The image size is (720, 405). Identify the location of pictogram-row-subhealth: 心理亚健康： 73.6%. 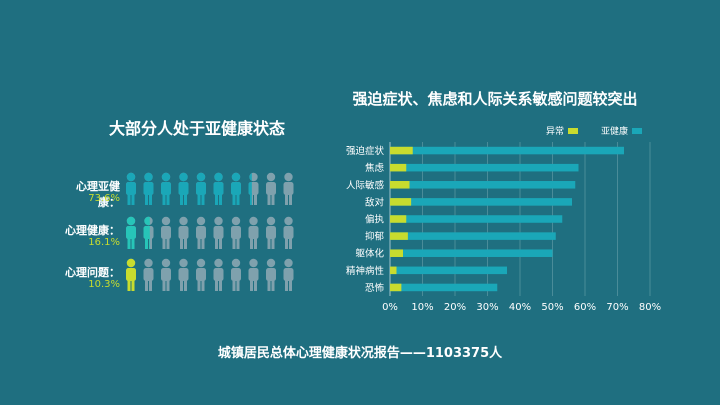
(185, 193).